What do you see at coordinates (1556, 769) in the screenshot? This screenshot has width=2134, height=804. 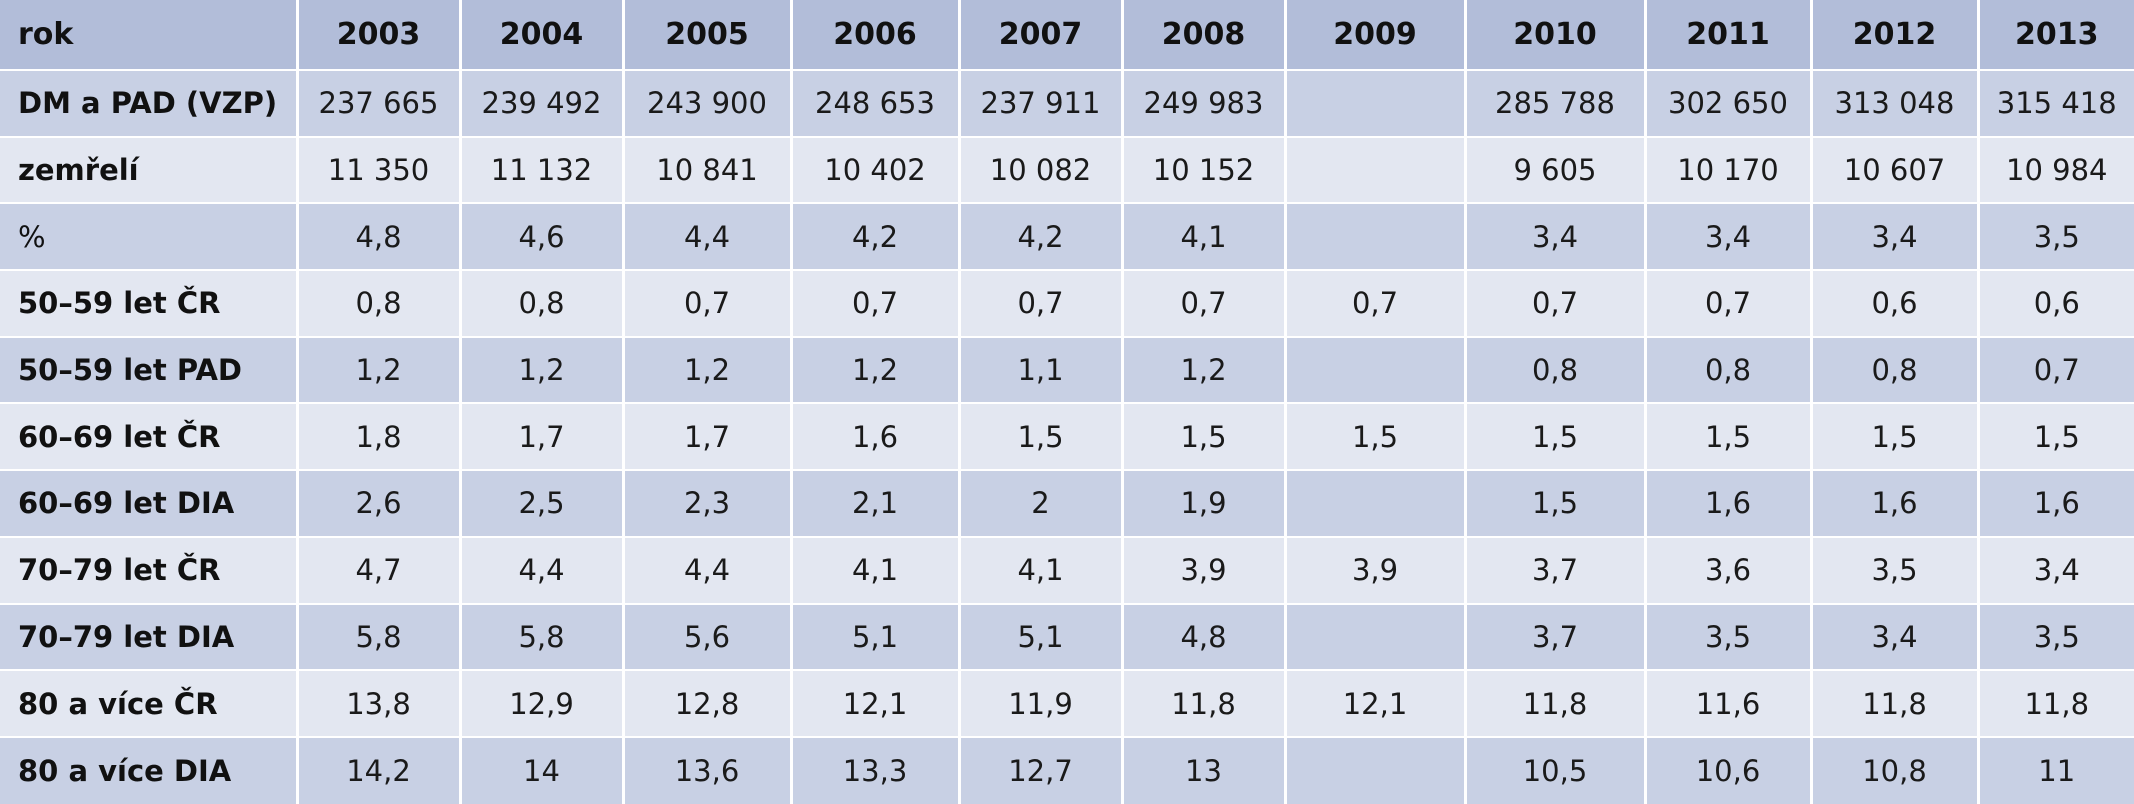 I see `table-cell: 10,5` at bounding box center [1556, 769].